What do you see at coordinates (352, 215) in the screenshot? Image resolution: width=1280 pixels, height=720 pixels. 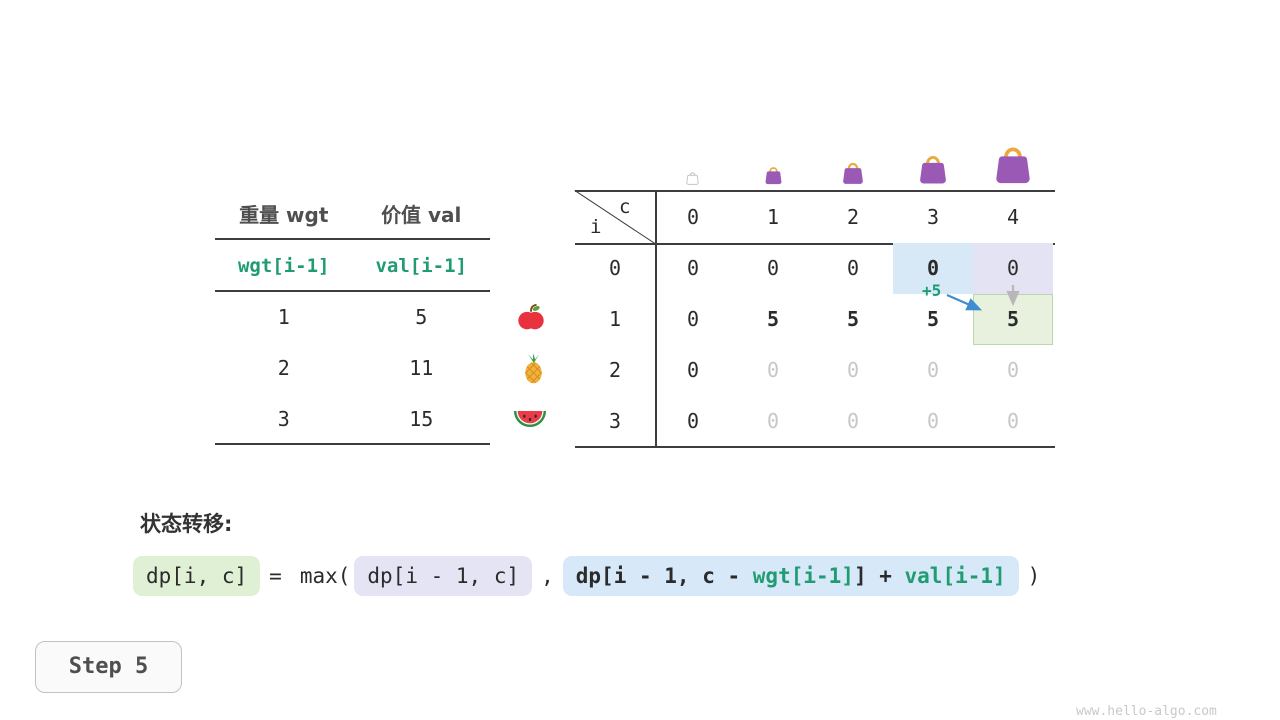 I see `items-table-header: 重量 wgt 价值 val` at bounding box center [352, 215].